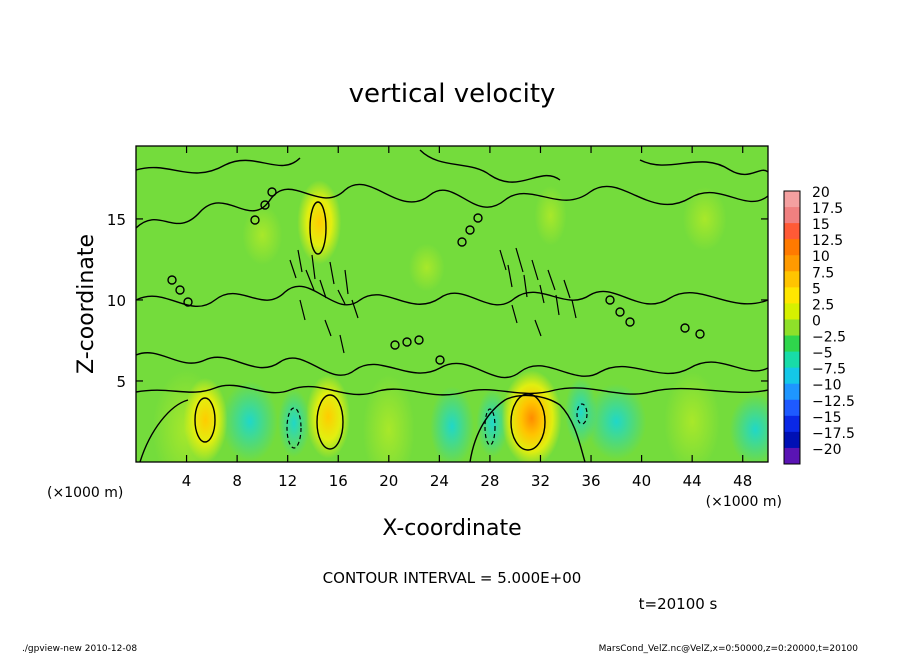 The width and height of the screenshot is (904, 654). I want to click on chart-title: vertical velocity, so click(452, 94).